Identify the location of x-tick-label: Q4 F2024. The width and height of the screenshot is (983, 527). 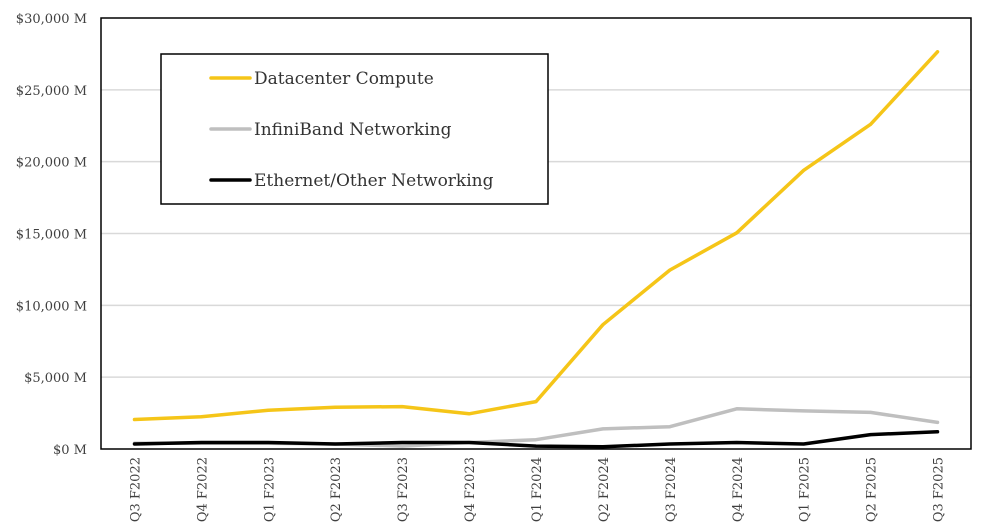
(738, 489).